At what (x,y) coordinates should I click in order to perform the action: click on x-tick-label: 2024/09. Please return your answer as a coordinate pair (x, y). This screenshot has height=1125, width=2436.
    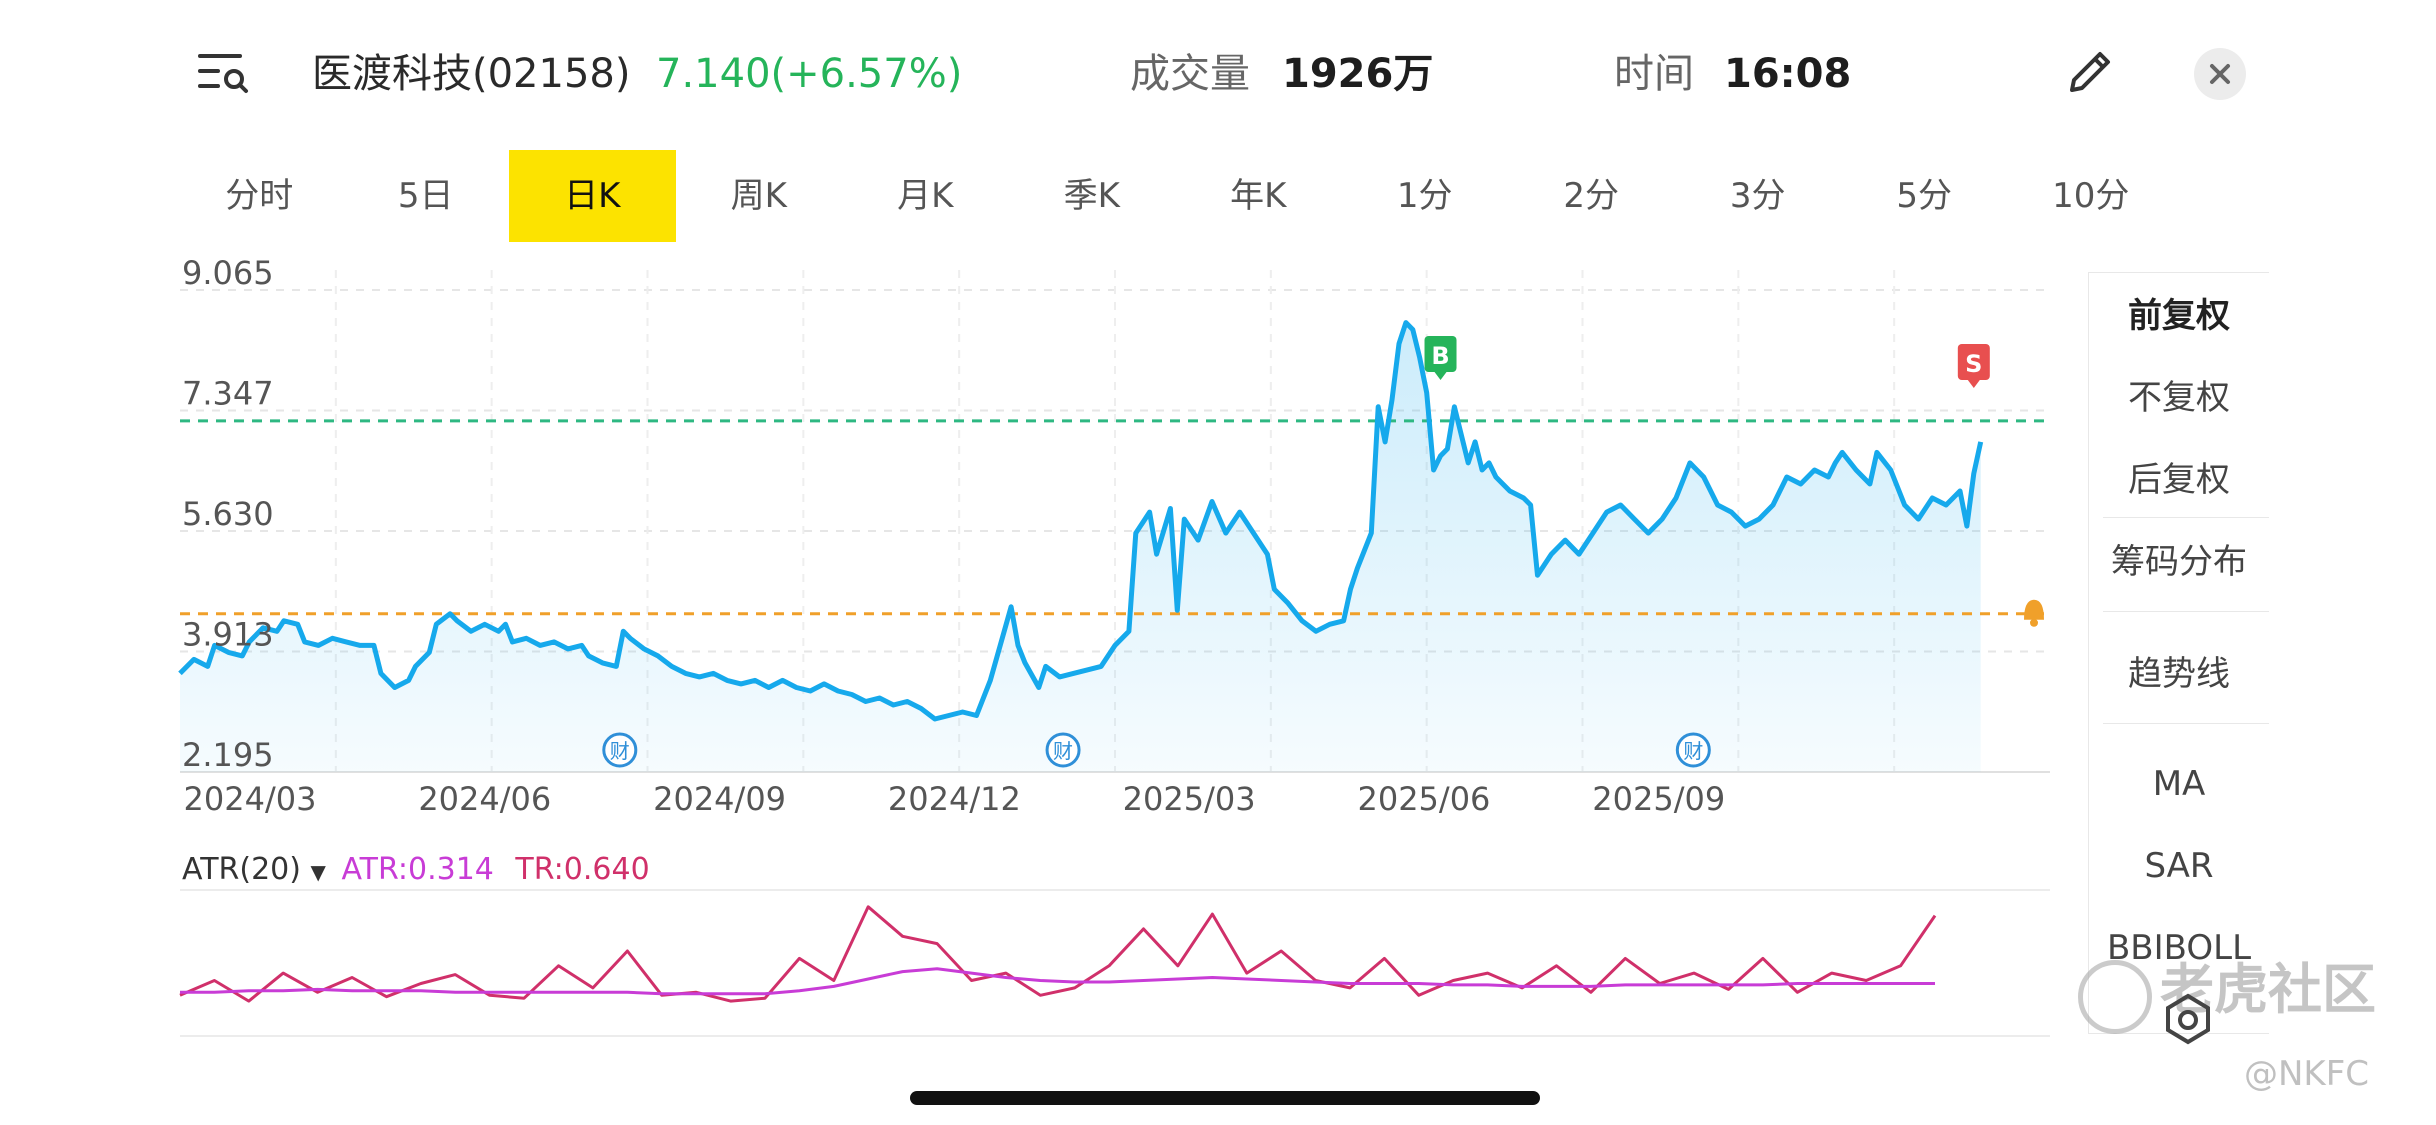
    Looking at the image, I should click on (719, 799).